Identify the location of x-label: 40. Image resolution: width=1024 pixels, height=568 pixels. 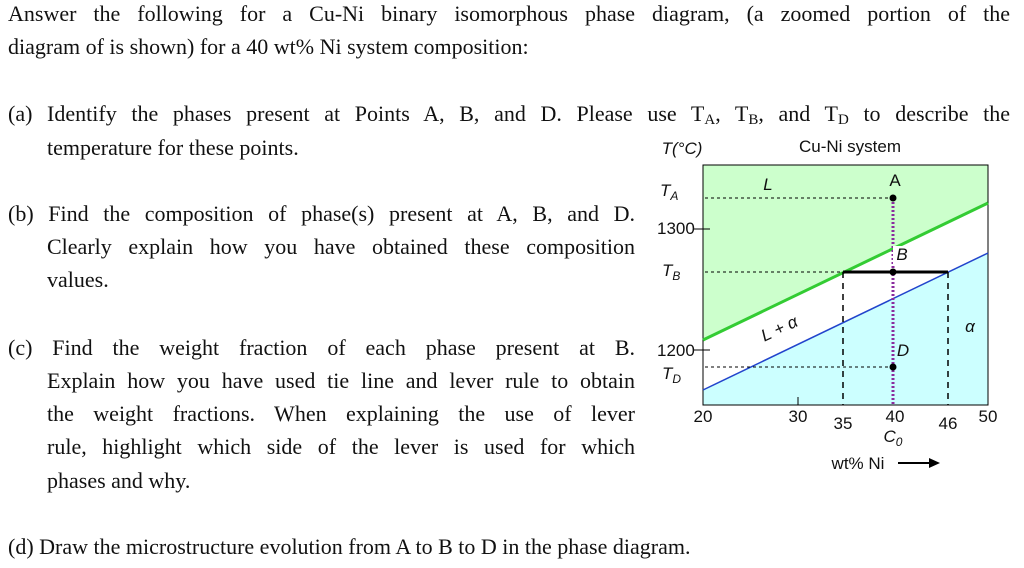
(895, 416).